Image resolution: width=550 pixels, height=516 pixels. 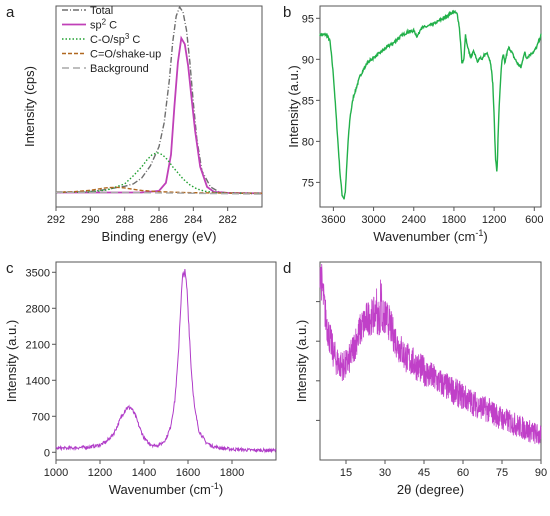 What do you see at coordinates (534, 220) in the screenshot?
I see `x-tick-label-b: 600` at bounding box center [534, 220].